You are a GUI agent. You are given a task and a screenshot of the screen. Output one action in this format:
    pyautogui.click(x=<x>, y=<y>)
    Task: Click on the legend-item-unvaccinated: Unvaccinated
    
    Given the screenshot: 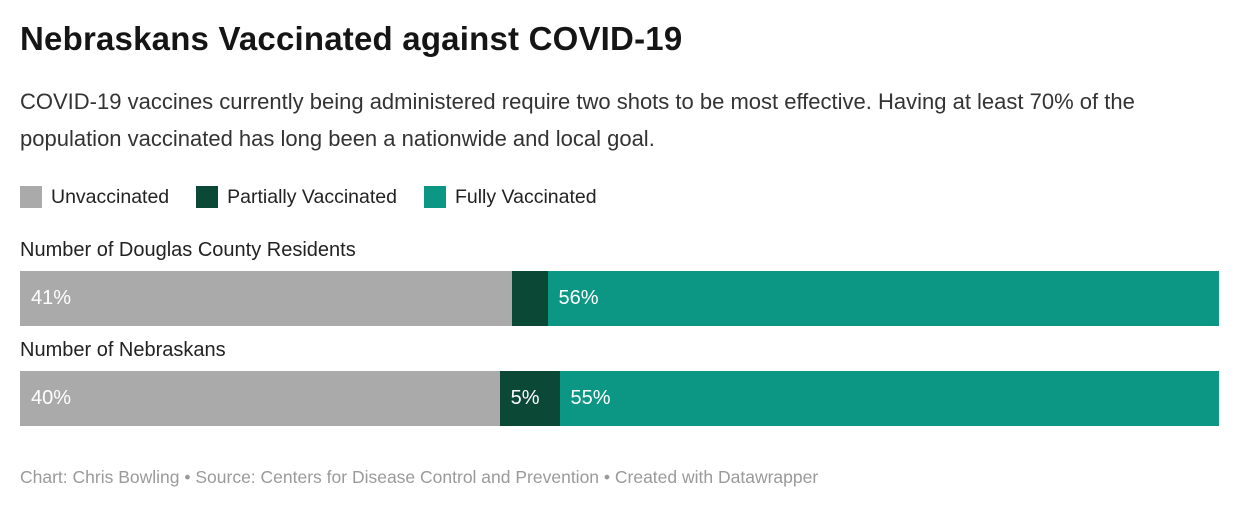 What is the action you would take?
    pyautogui.click(x=94, y=197)
    